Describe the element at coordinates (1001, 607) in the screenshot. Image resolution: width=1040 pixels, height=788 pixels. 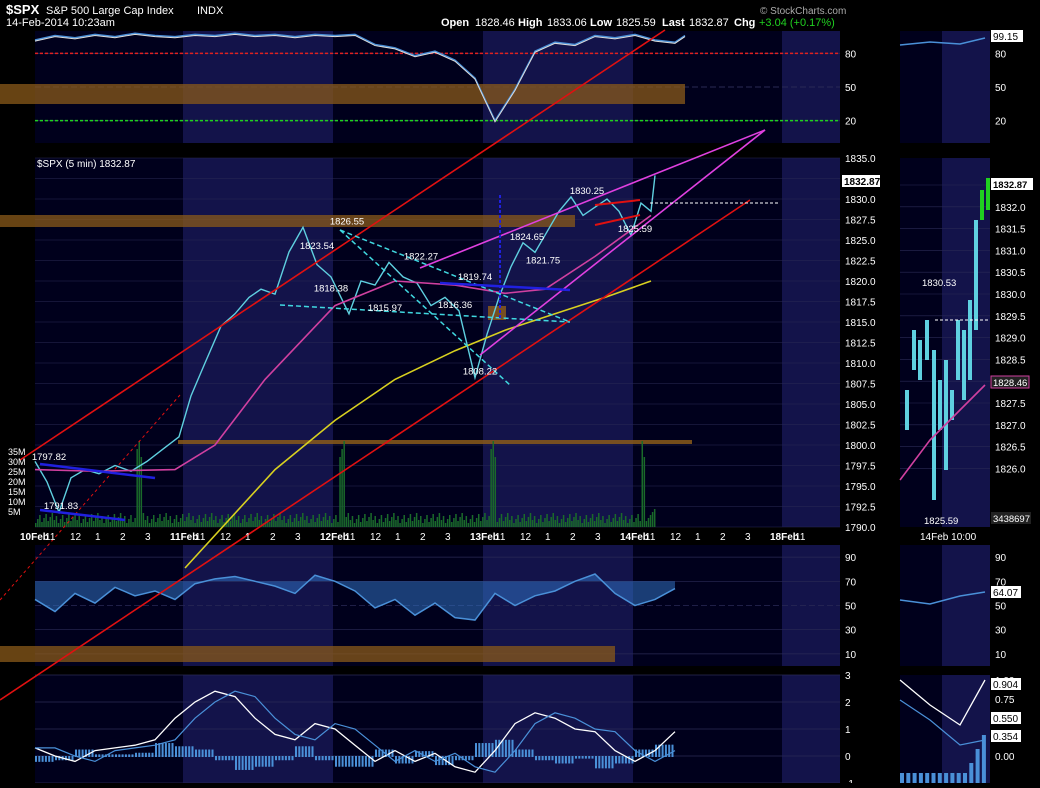
I see `side-rsi-tick-50: 50` at that location.